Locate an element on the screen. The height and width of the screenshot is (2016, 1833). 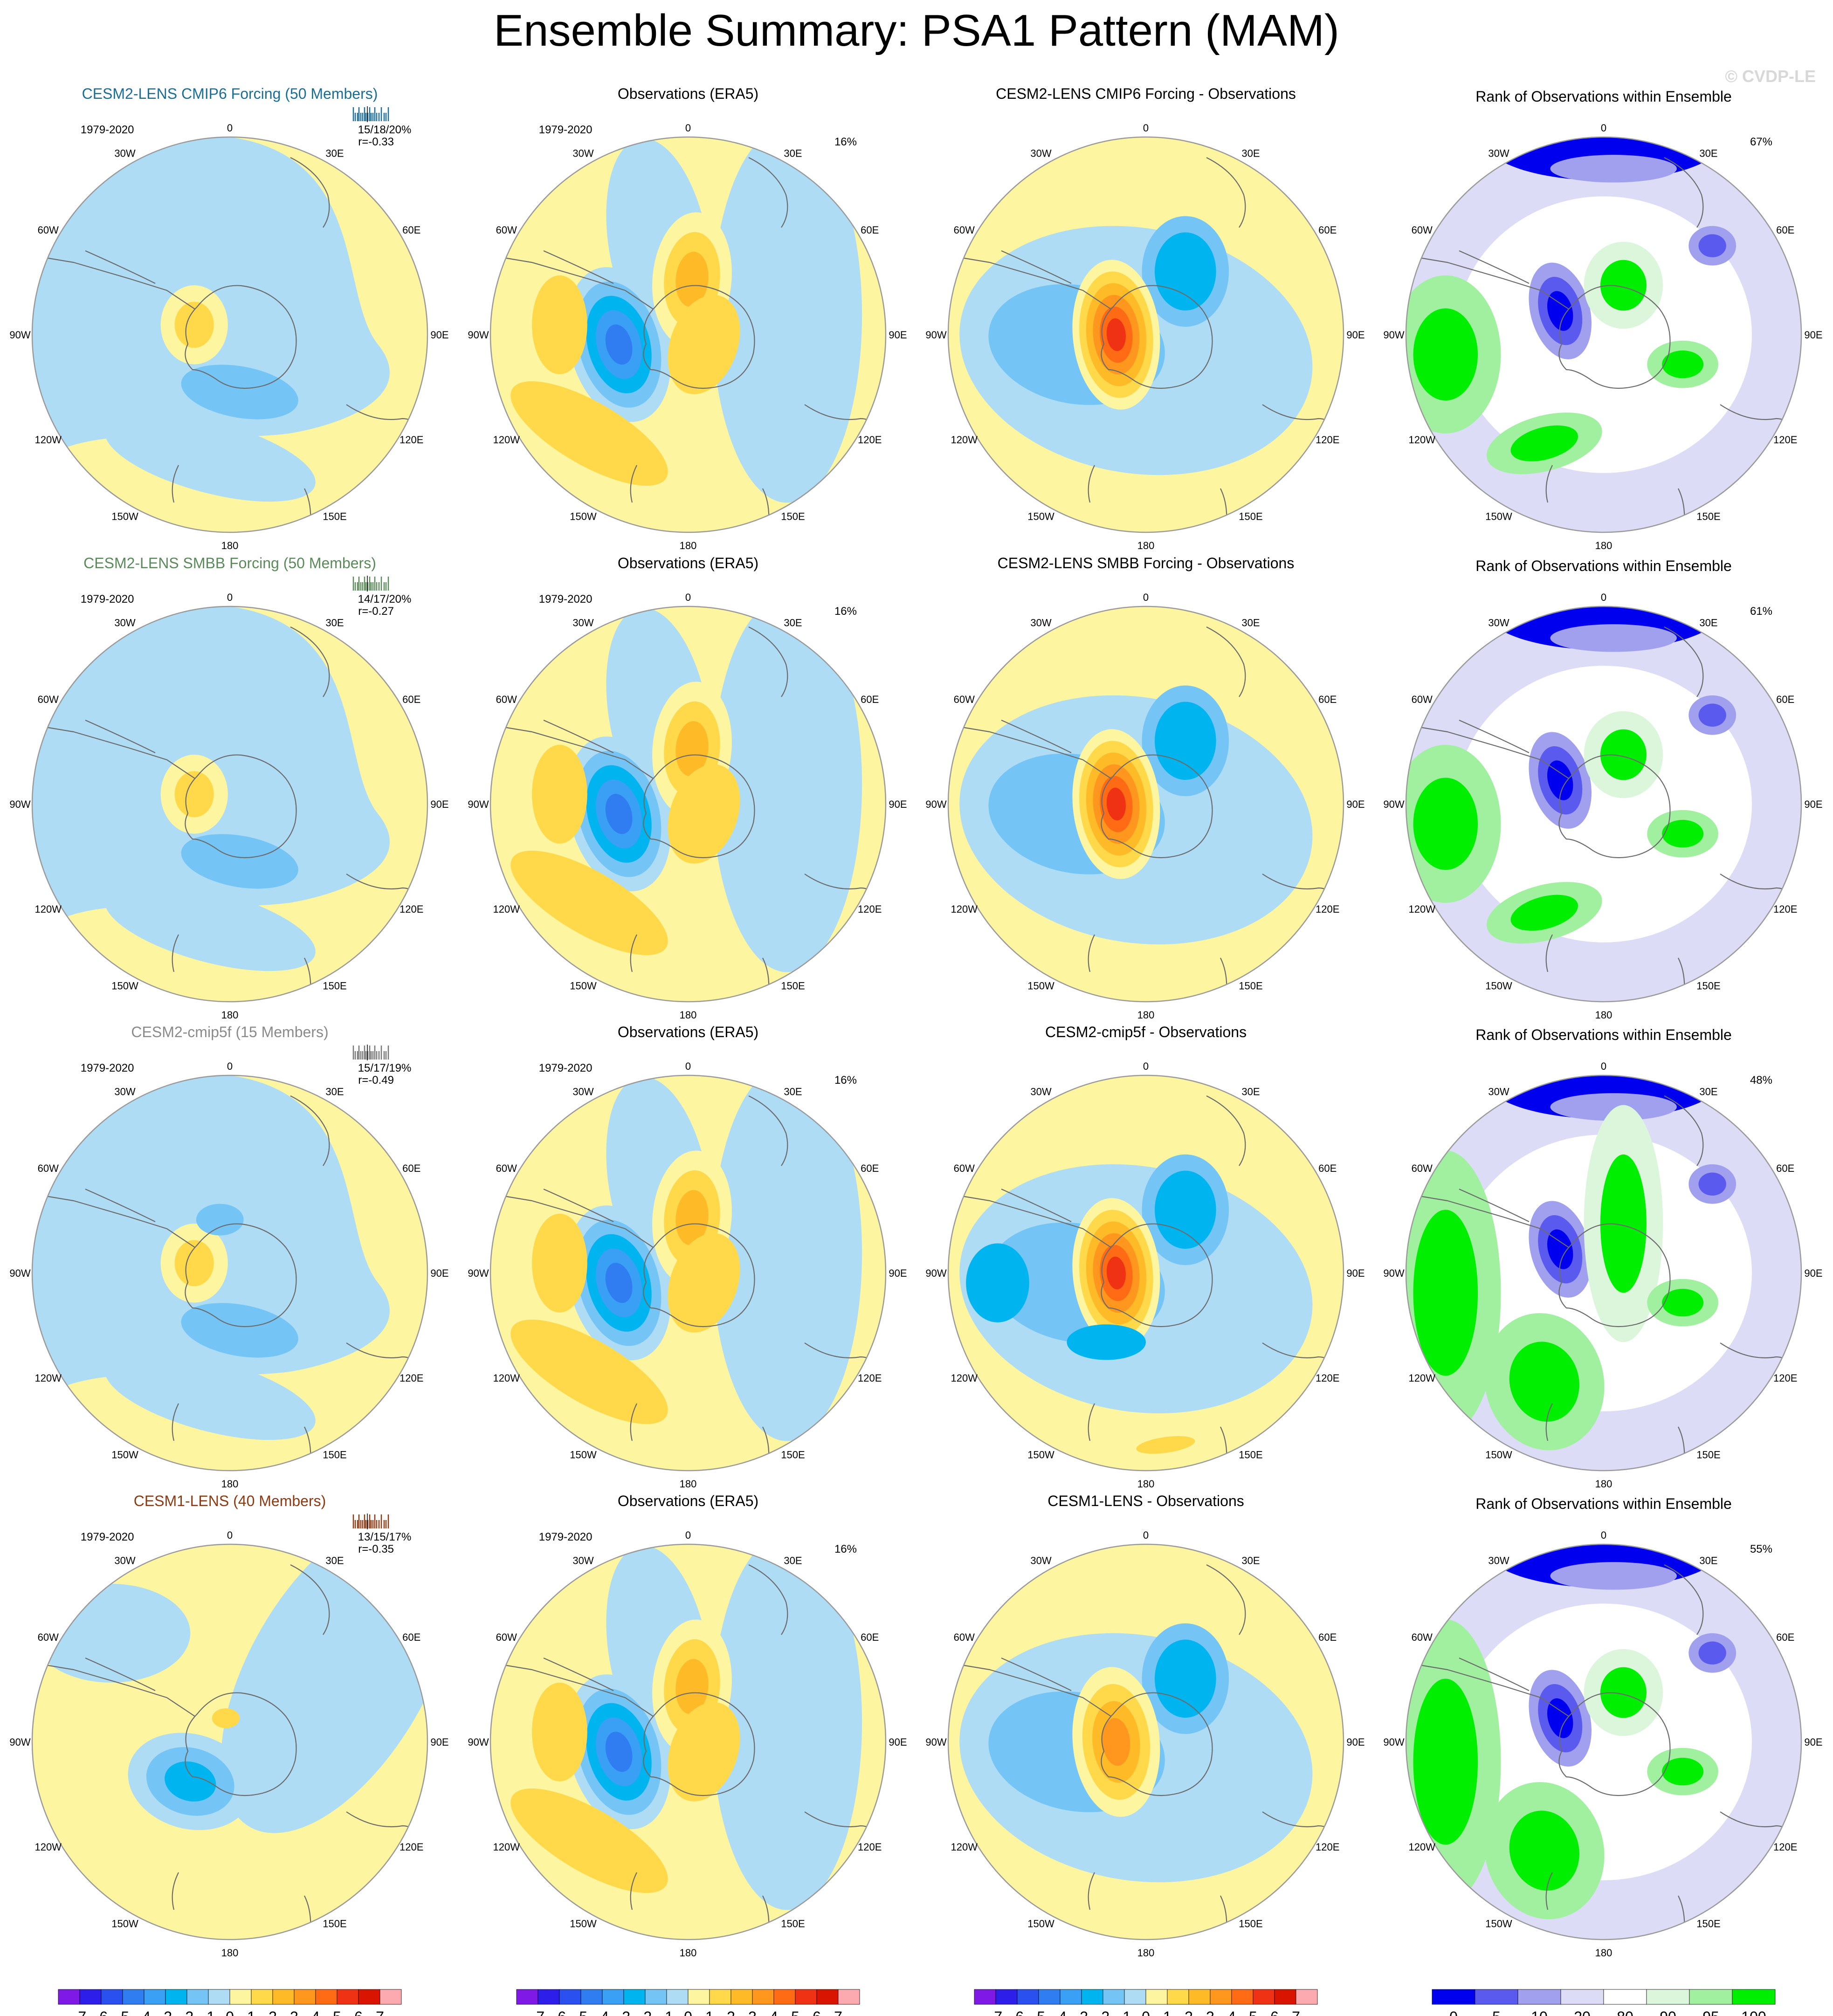
pattern-correlation: r=-0.27 is located at coordinates (376, 611).